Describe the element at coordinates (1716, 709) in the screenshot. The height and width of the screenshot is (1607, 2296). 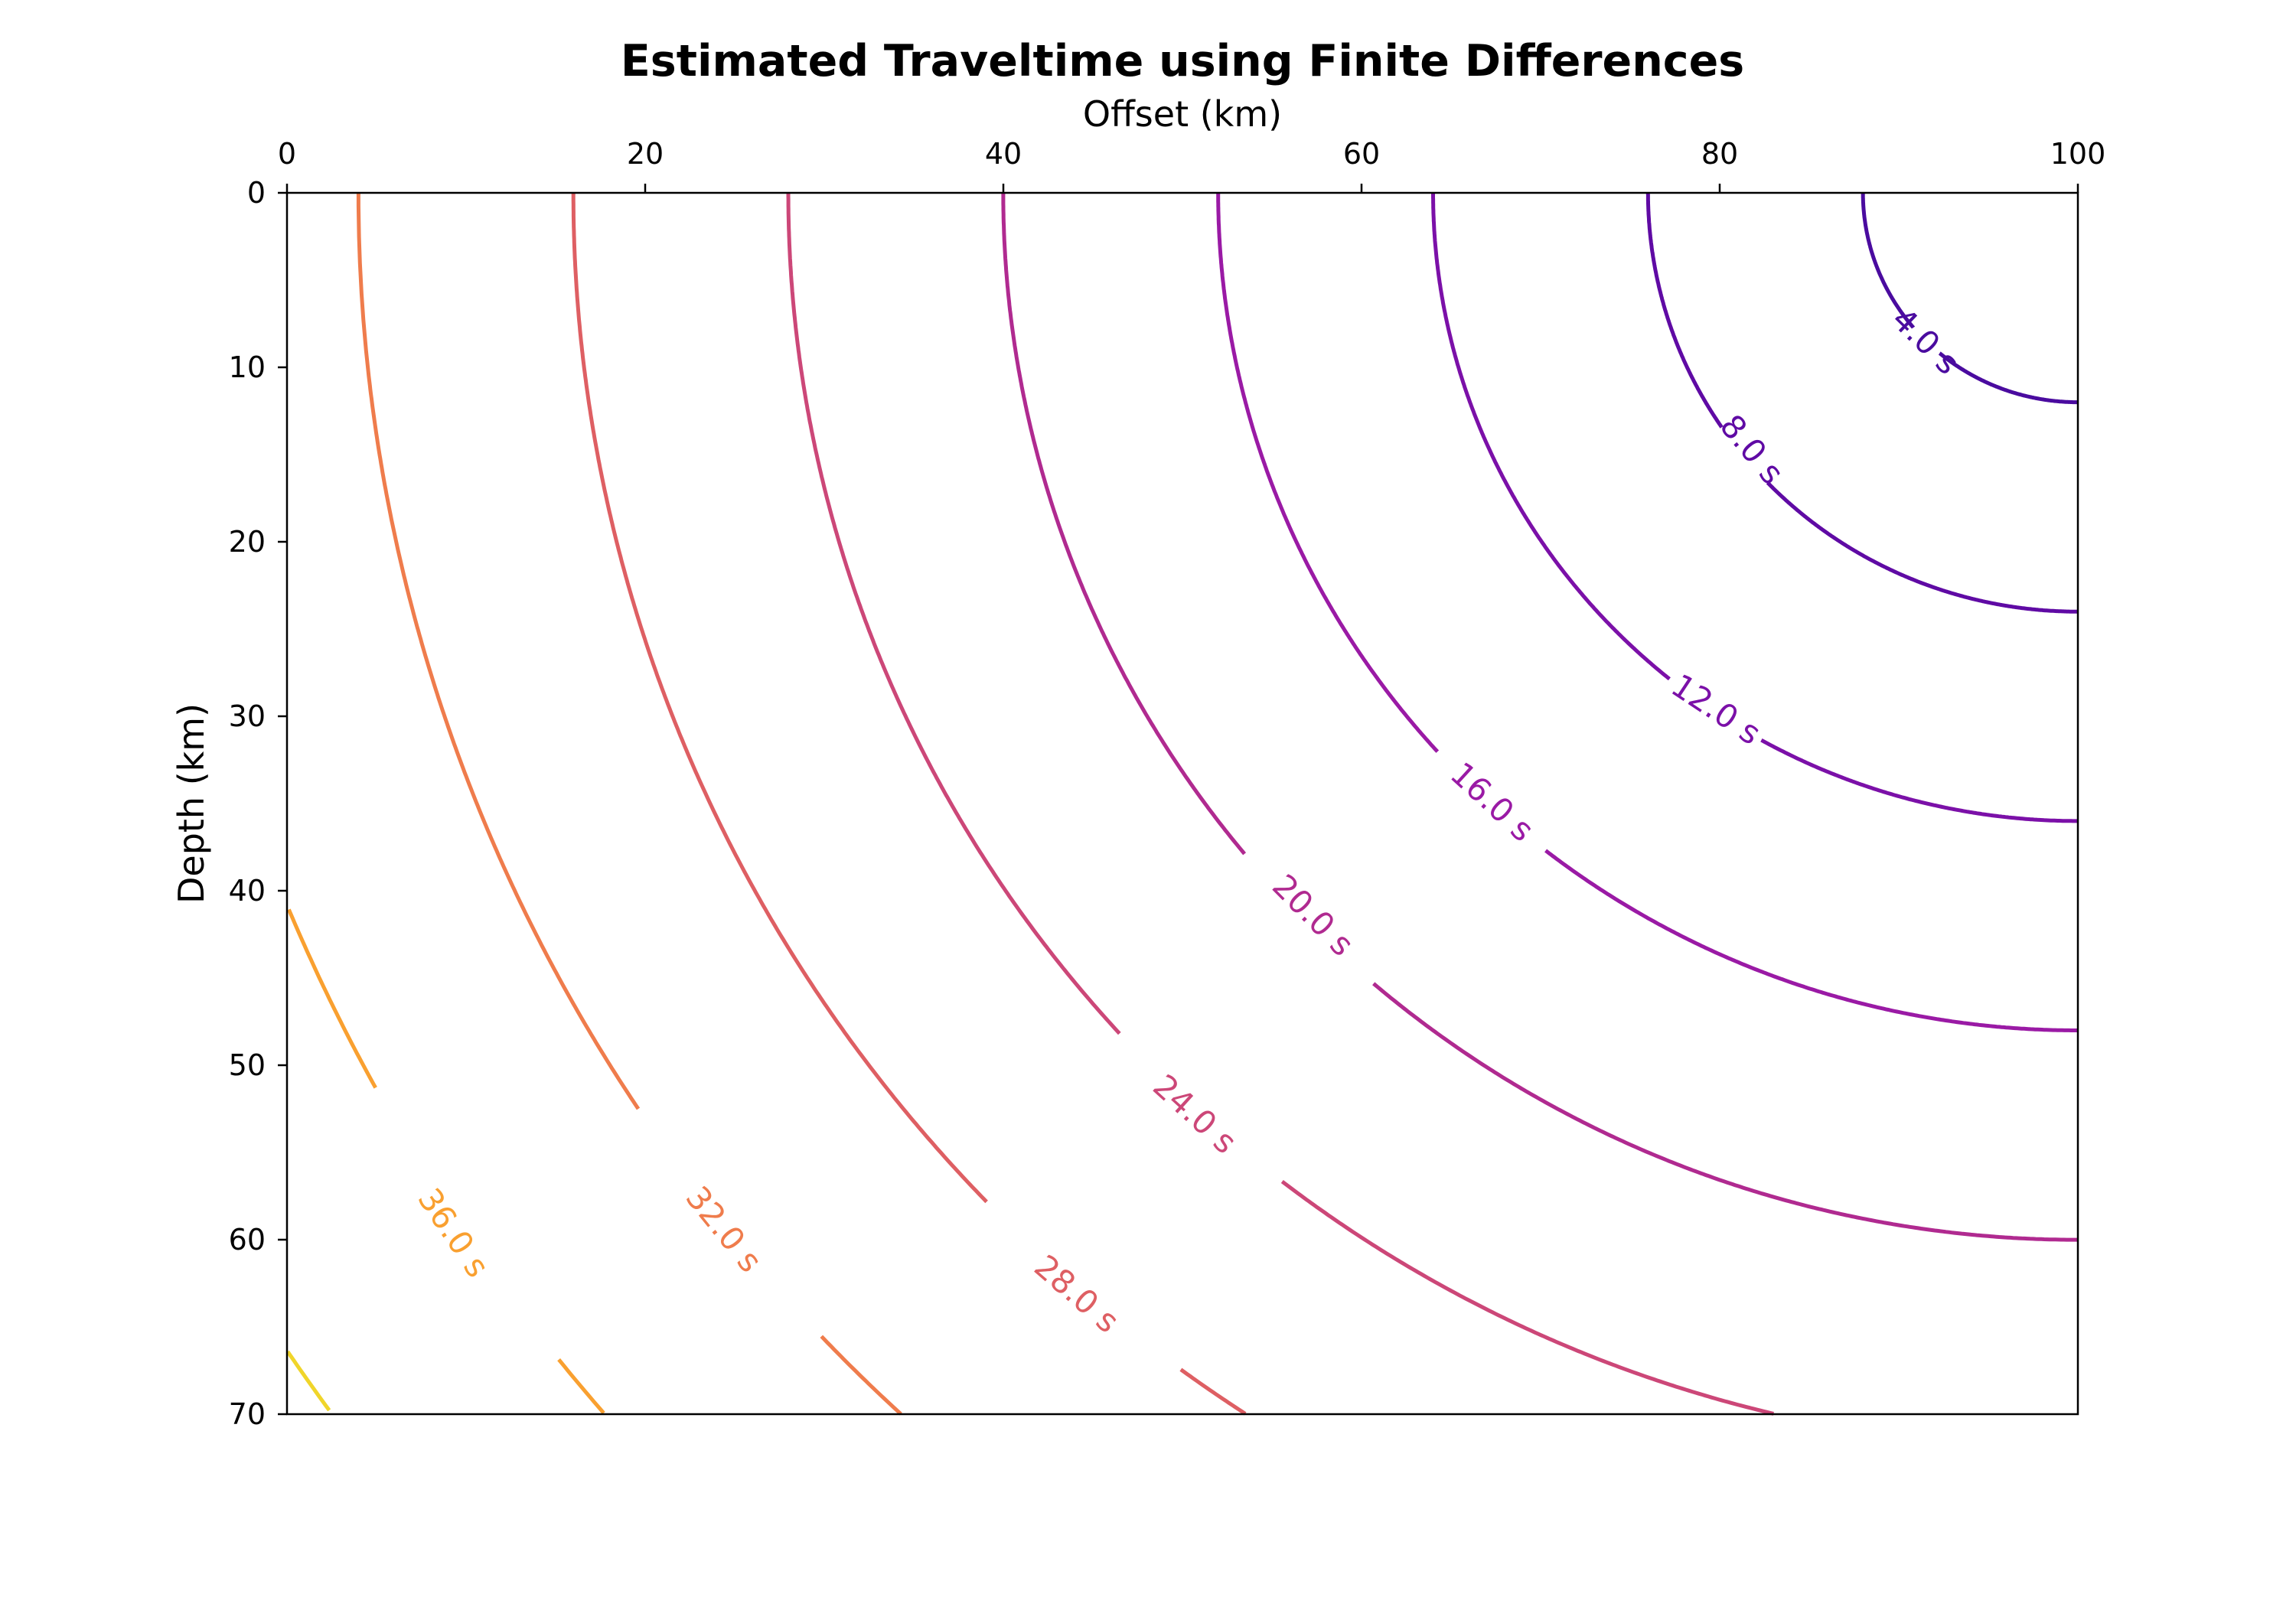
I see `contour-label: 12.0 s` at that location.